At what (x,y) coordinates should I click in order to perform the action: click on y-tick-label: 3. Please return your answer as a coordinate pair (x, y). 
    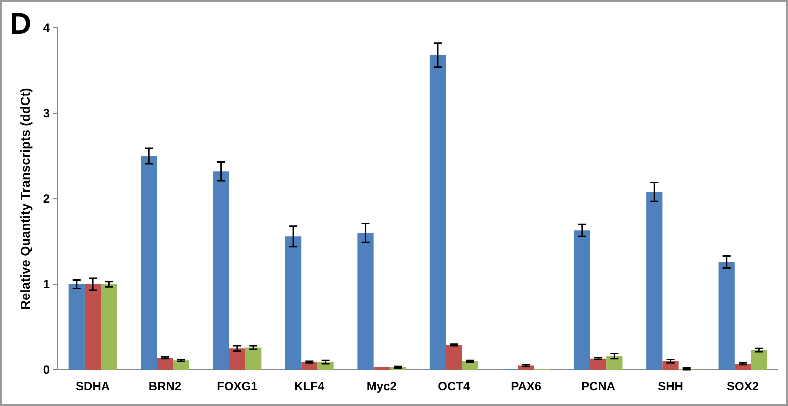
    Looking at the image, I should click on (46, 113).